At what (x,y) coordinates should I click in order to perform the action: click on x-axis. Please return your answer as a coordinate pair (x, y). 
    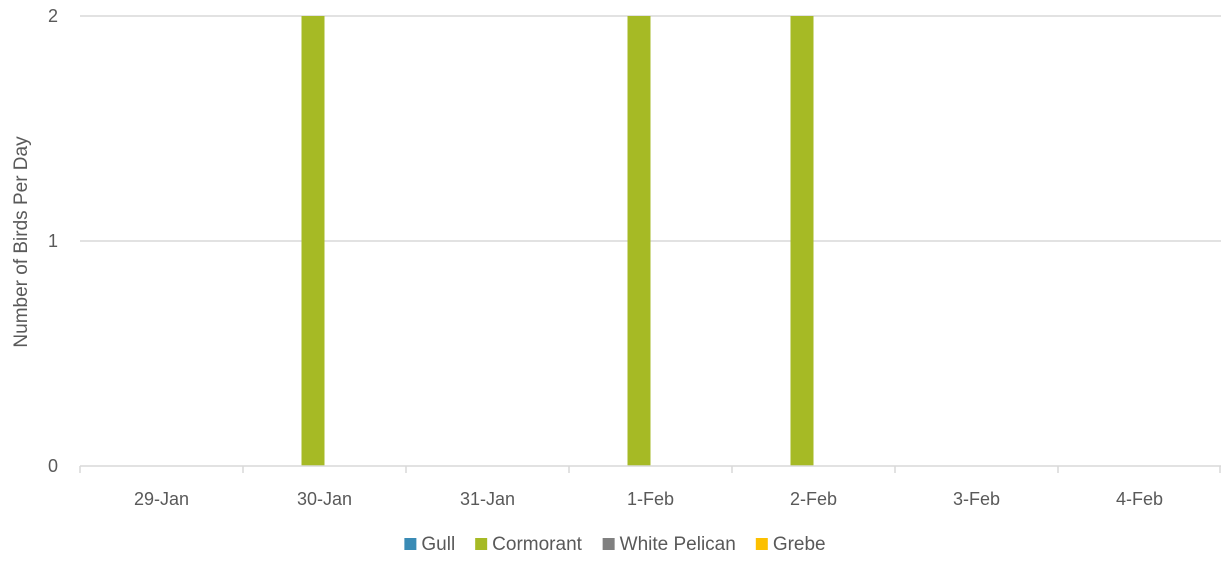
    Looking at the image, I should click on (650, 469).